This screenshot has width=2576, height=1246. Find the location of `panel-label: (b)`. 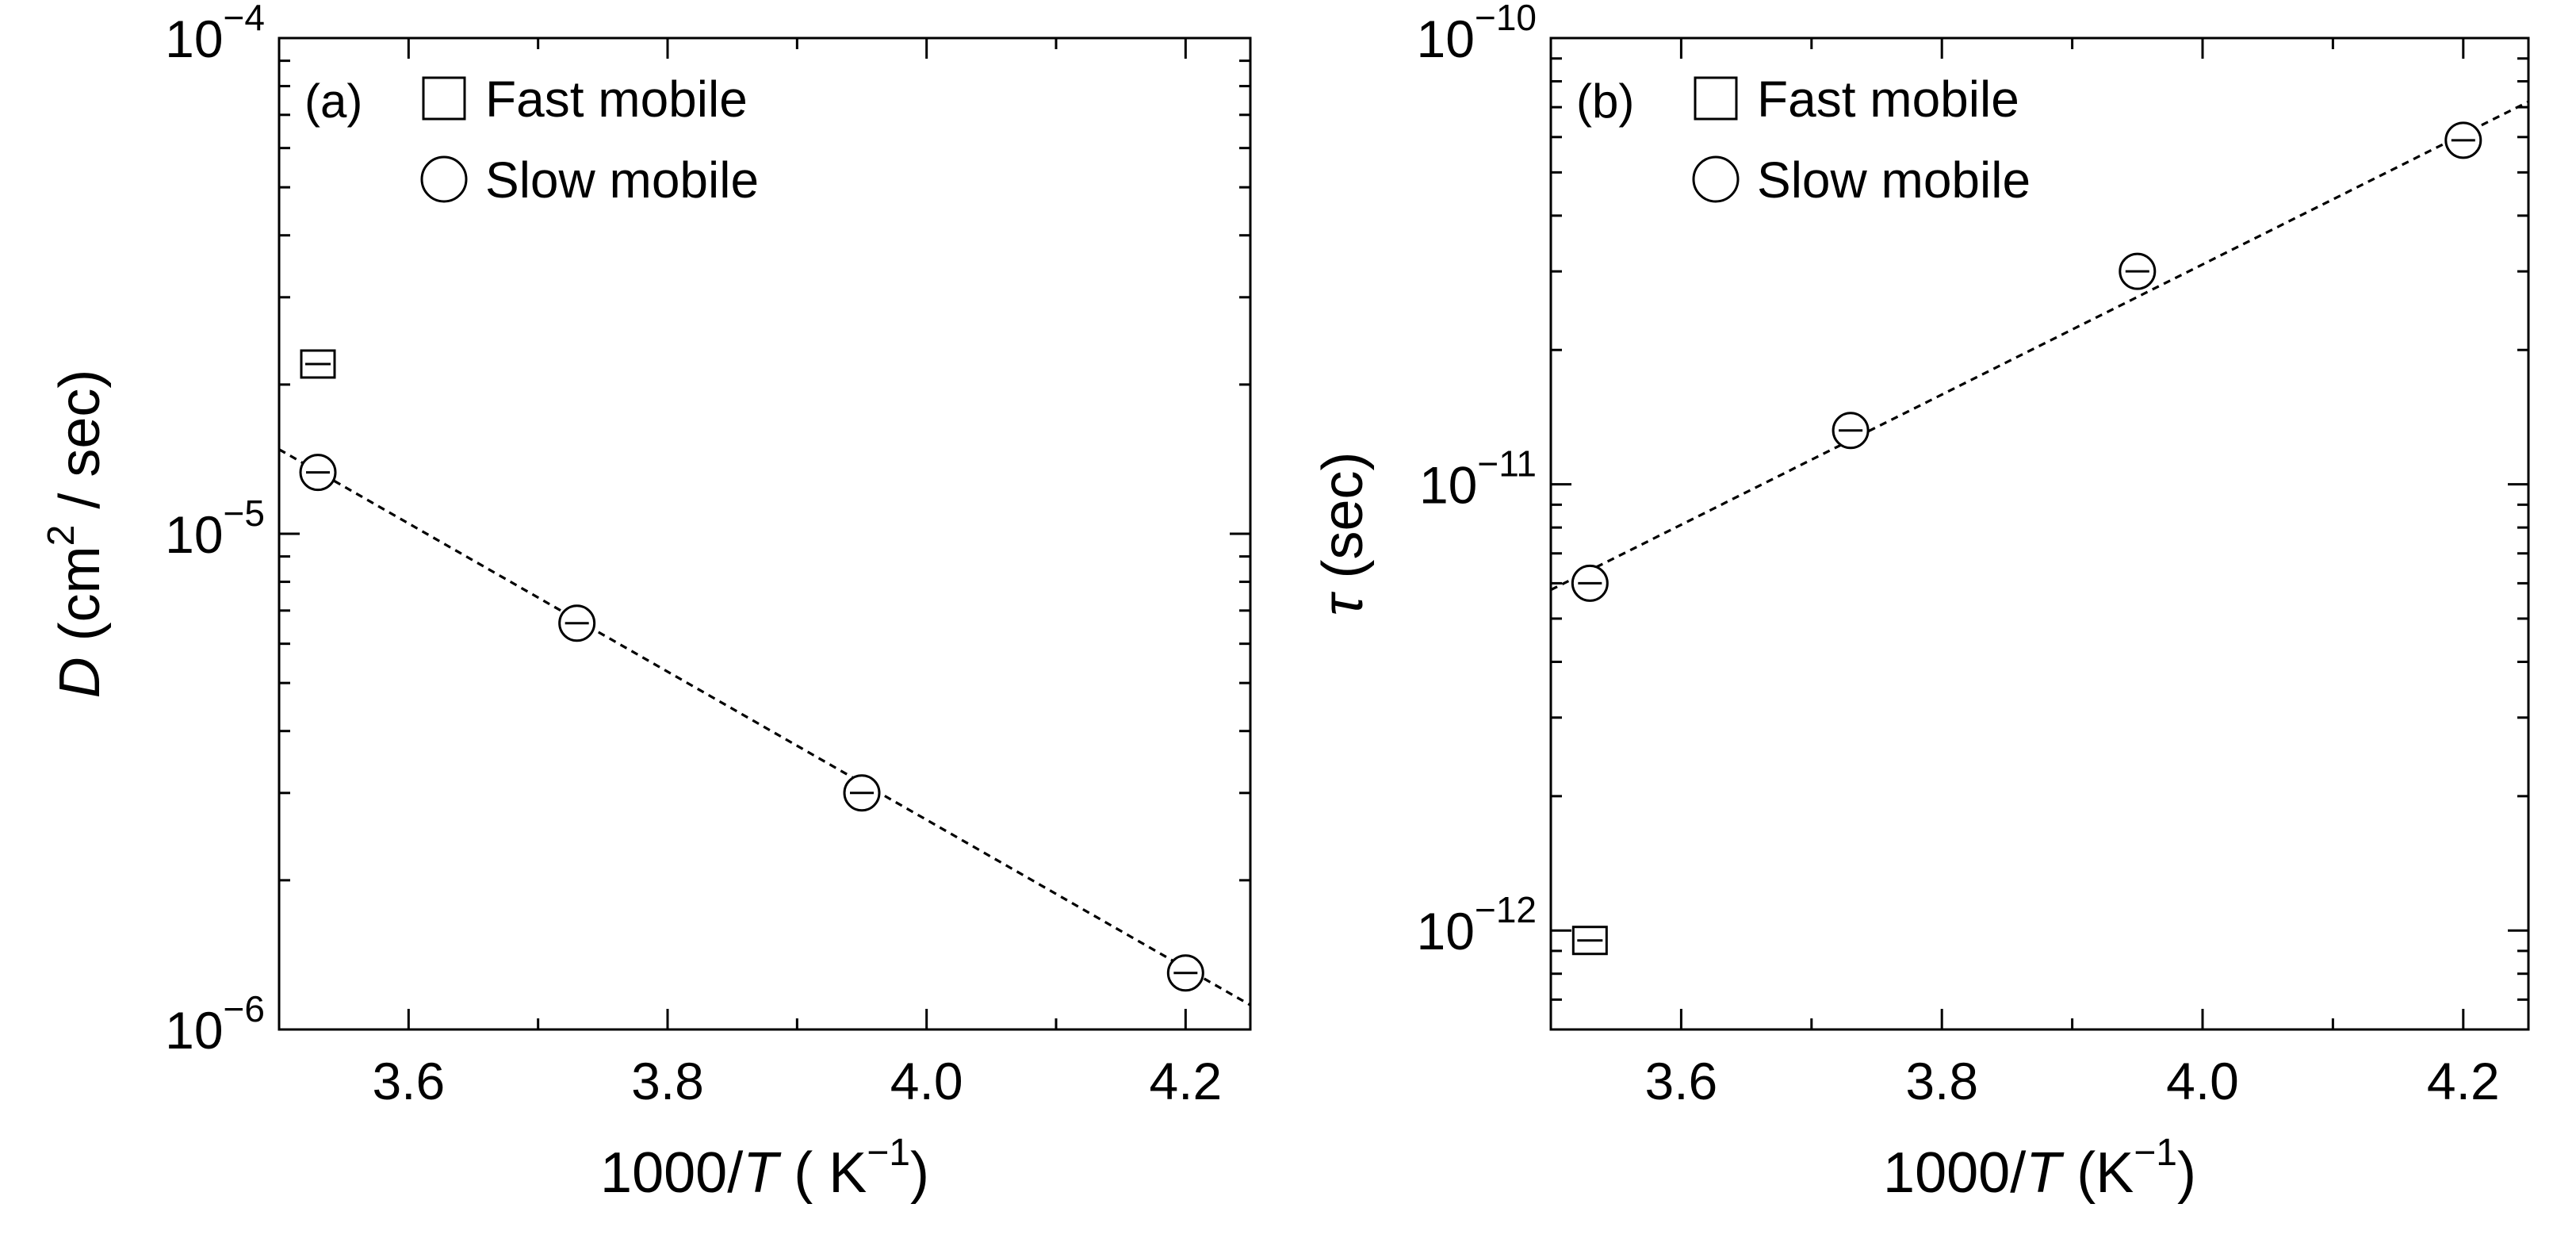

panel-label: (b) is located at coordinates (1605, 101).